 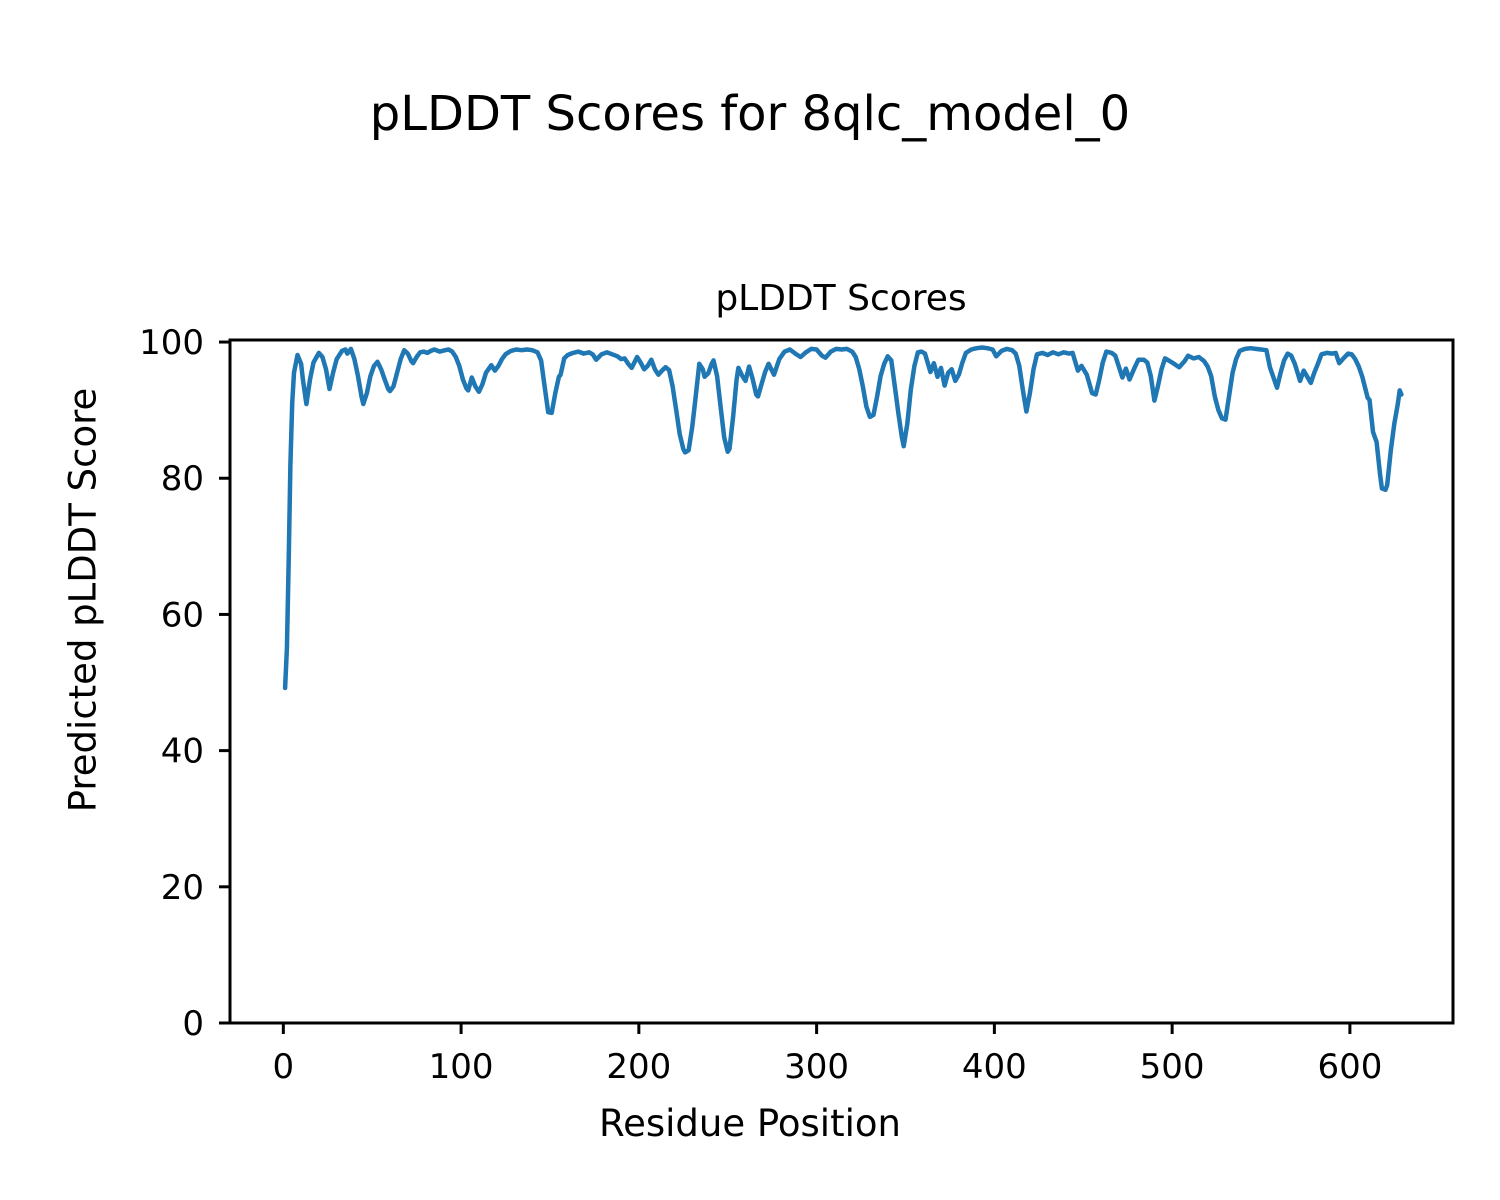 What do you see at coordinates (750, 1123) in the screenshot?
I see `x-axis-label: Residue Position` at bounding box center [750, 1123].